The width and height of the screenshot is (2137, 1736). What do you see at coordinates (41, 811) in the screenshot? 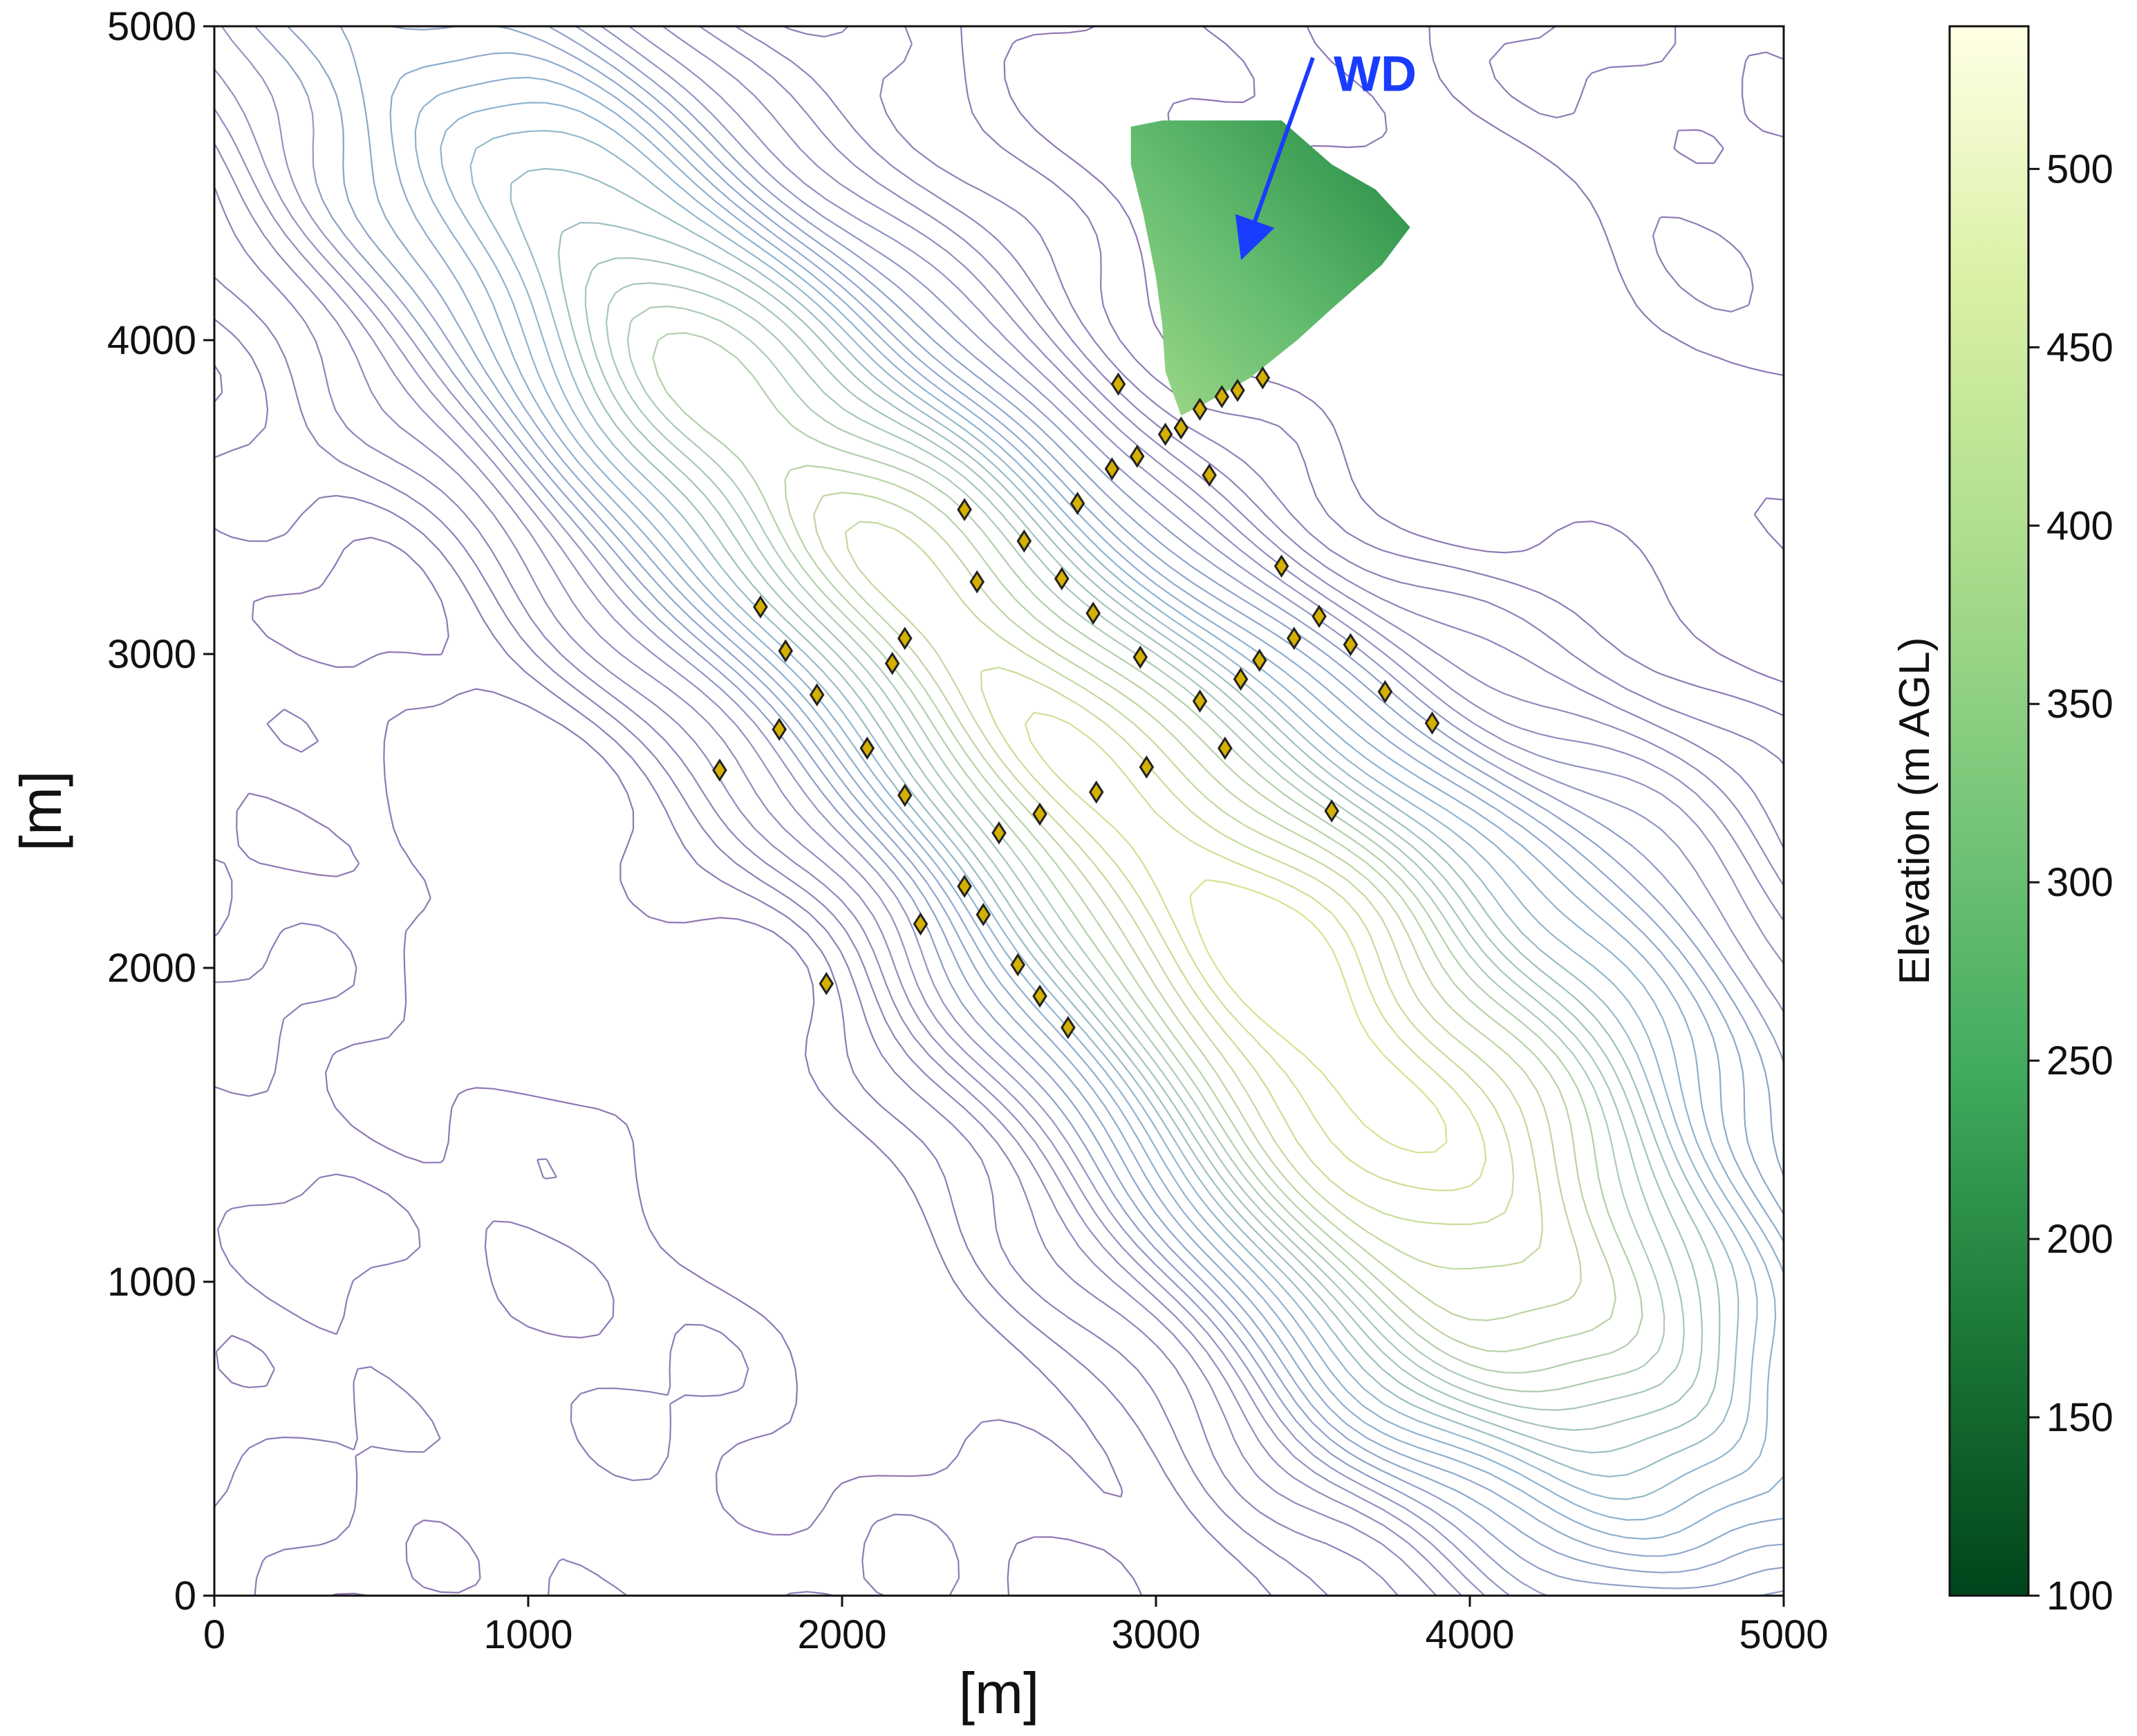
I see `y-axis-label: [m]` at bounding box center [41, 811].